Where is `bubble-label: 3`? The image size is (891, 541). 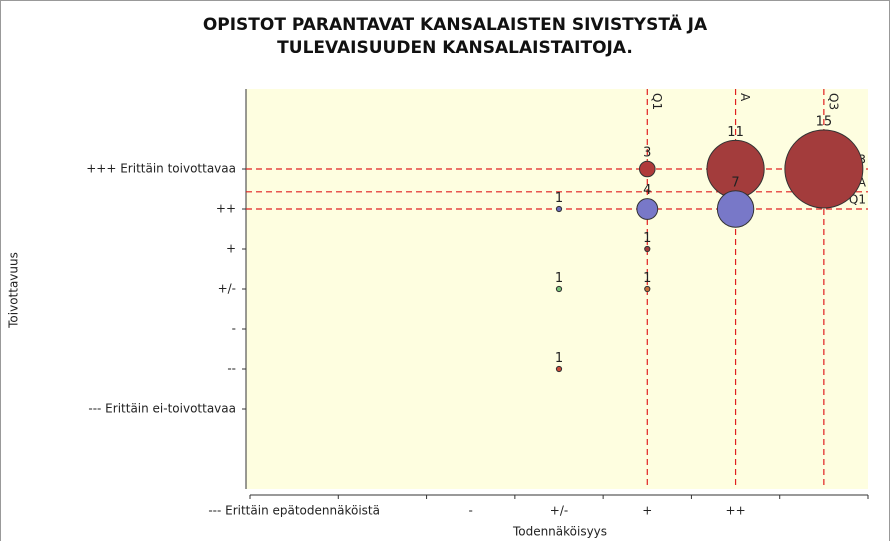
bubble-label: 3 is located at coordinates (647, 153).